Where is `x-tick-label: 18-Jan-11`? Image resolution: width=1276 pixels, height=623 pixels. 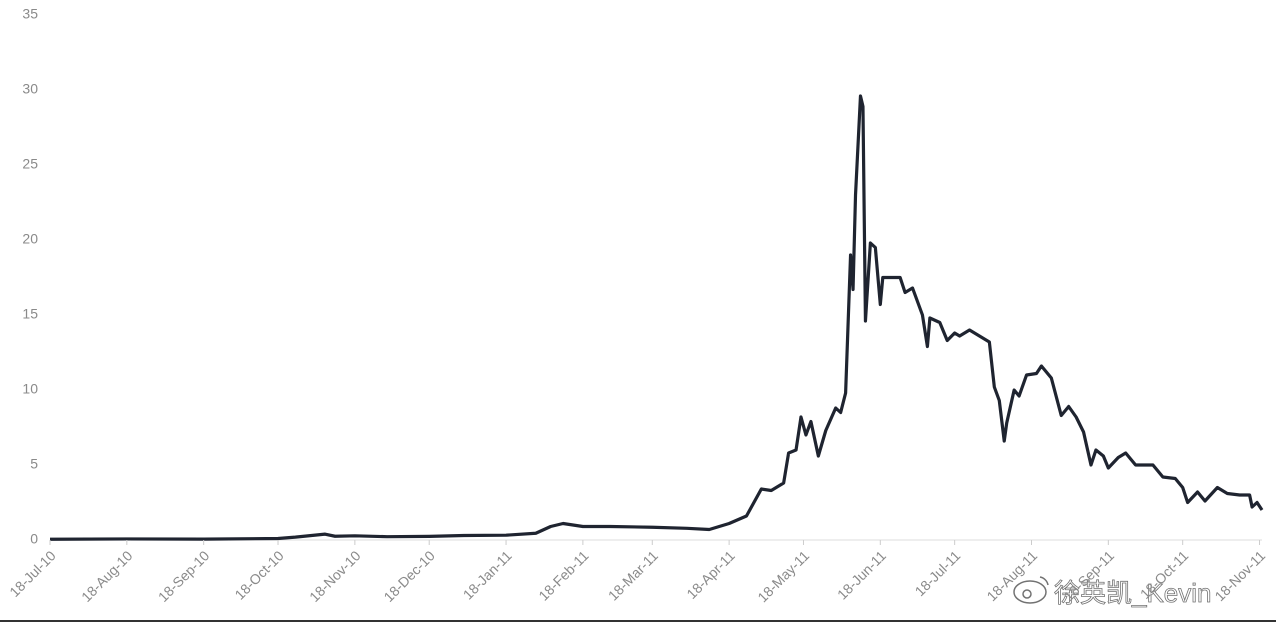 x-tick-label: 18-Jan-11 is located at coordinates (487, 574).